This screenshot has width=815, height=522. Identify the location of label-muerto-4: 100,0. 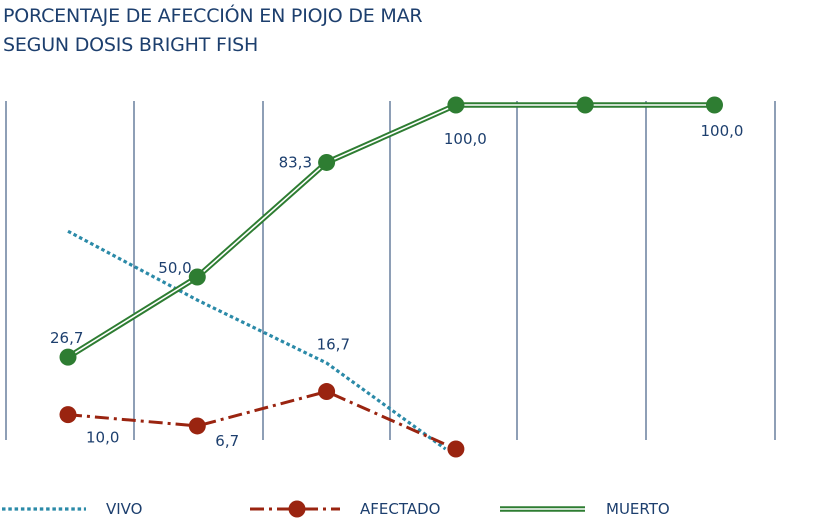
(465, 139).